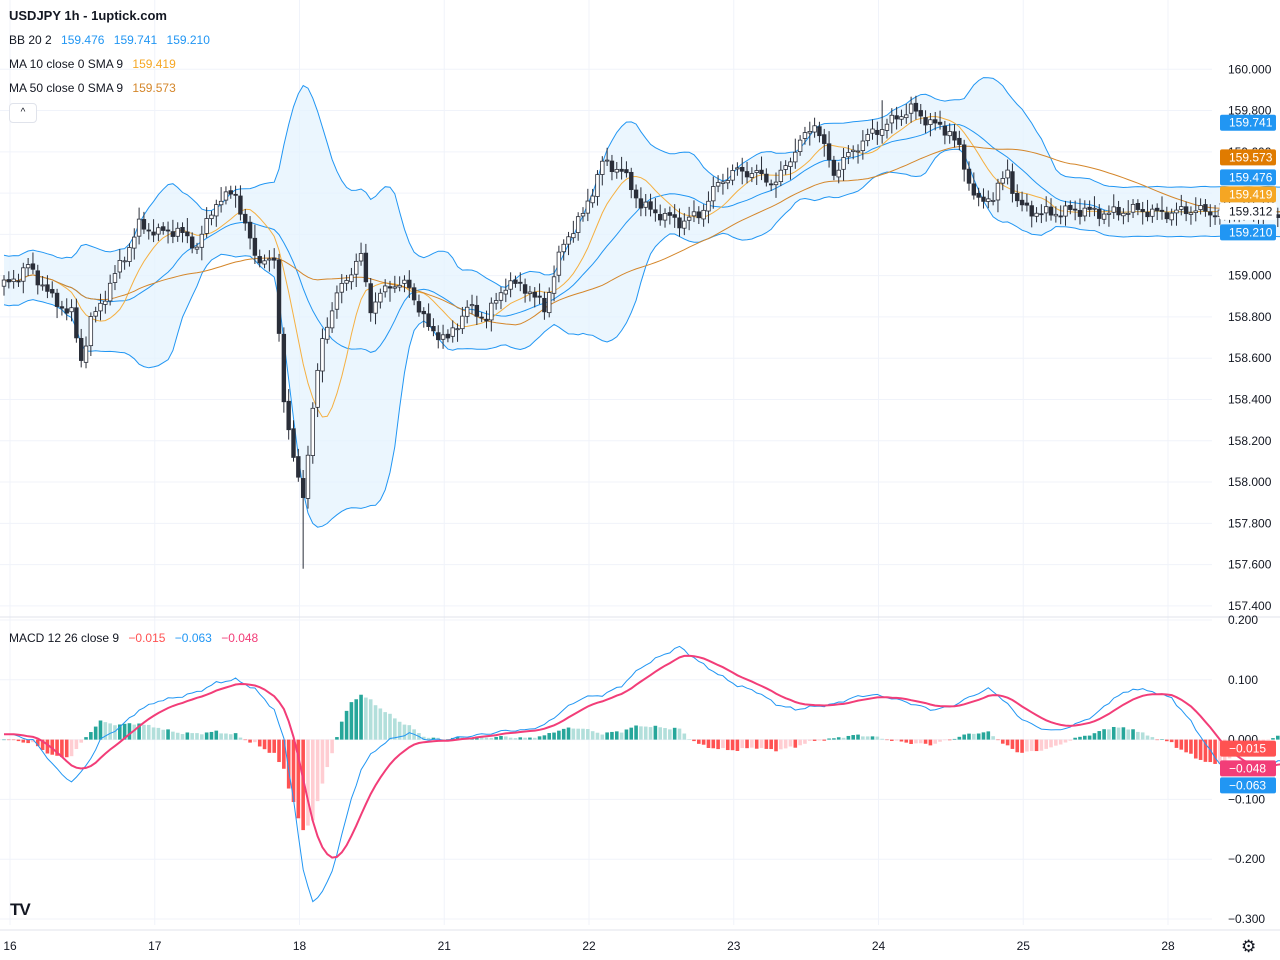 This screenshot has width=1280, height=960. What do you see at coordinates (92, 88) in the screenshot?
I see `ma50-legend: MA 50 close 0 SMA 9 159.573` at bounding box center [92, 88].